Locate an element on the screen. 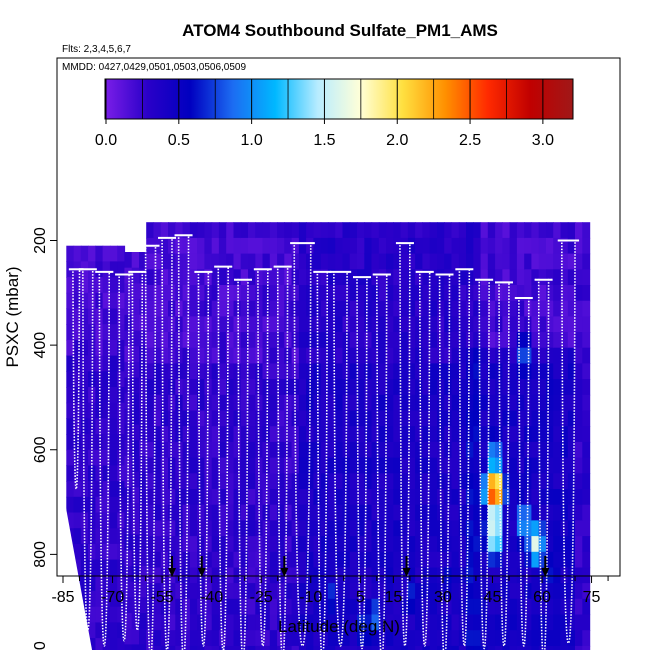 This screenshot has width=650, height=650. x-tick-label: 45 is located at coordinates (493, 597).